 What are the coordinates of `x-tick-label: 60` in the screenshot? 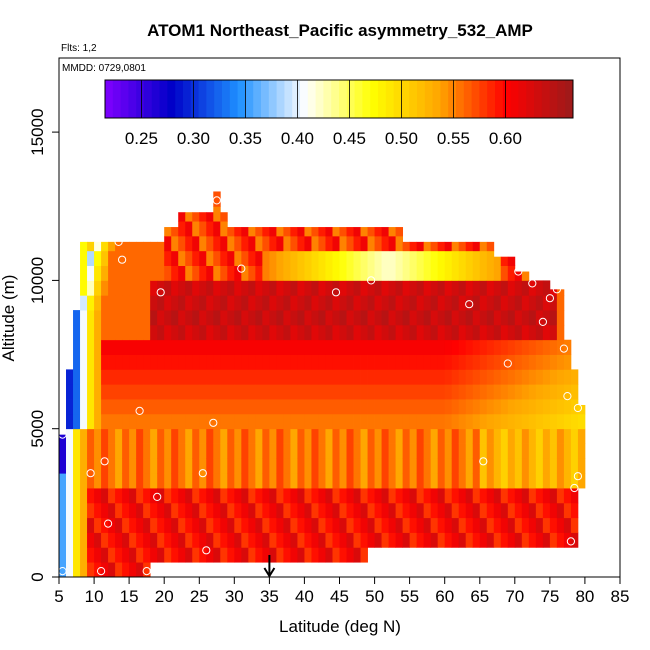 It's located at (444, 596).